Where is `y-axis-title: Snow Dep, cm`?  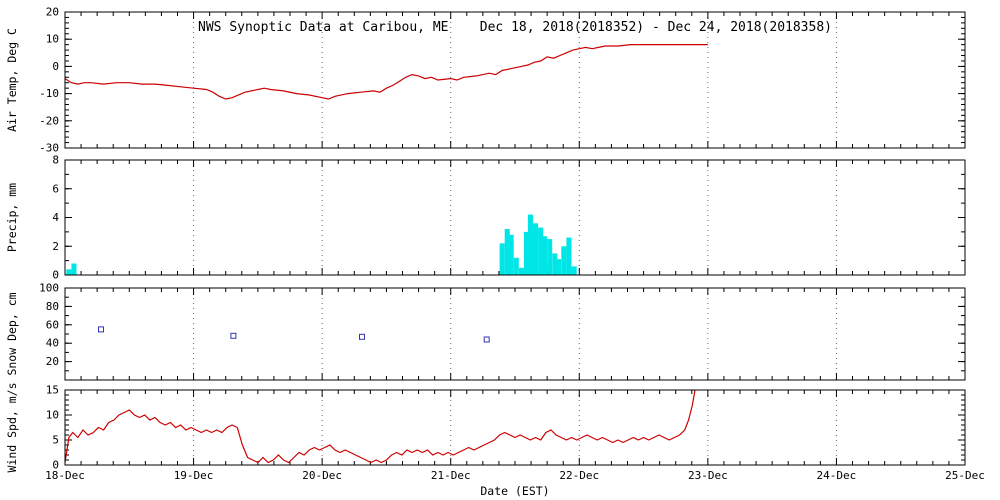 y-axis-title: Snow Dep, cm is located at coordinates (12, 333).